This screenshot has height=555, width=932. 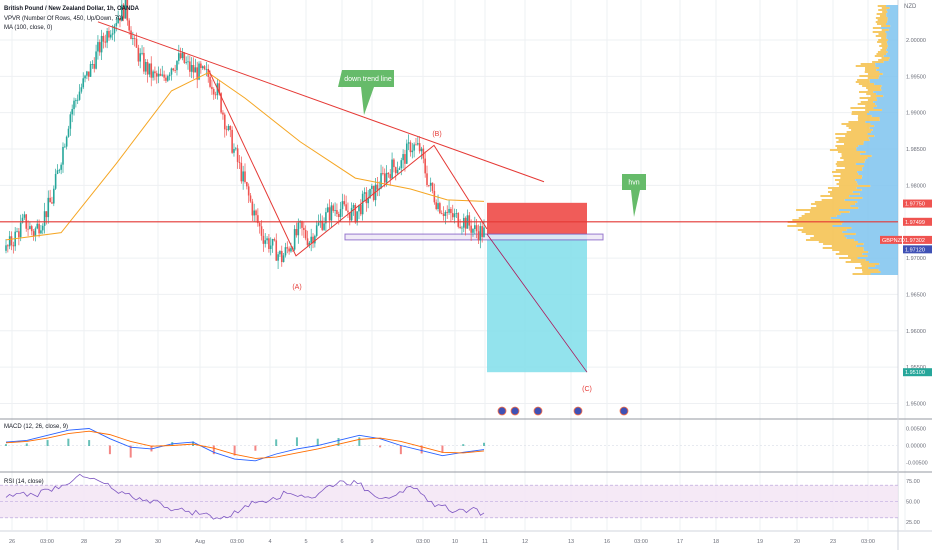 I want to click on price-tag-text: 1.97302, so click(x=915, y=241).